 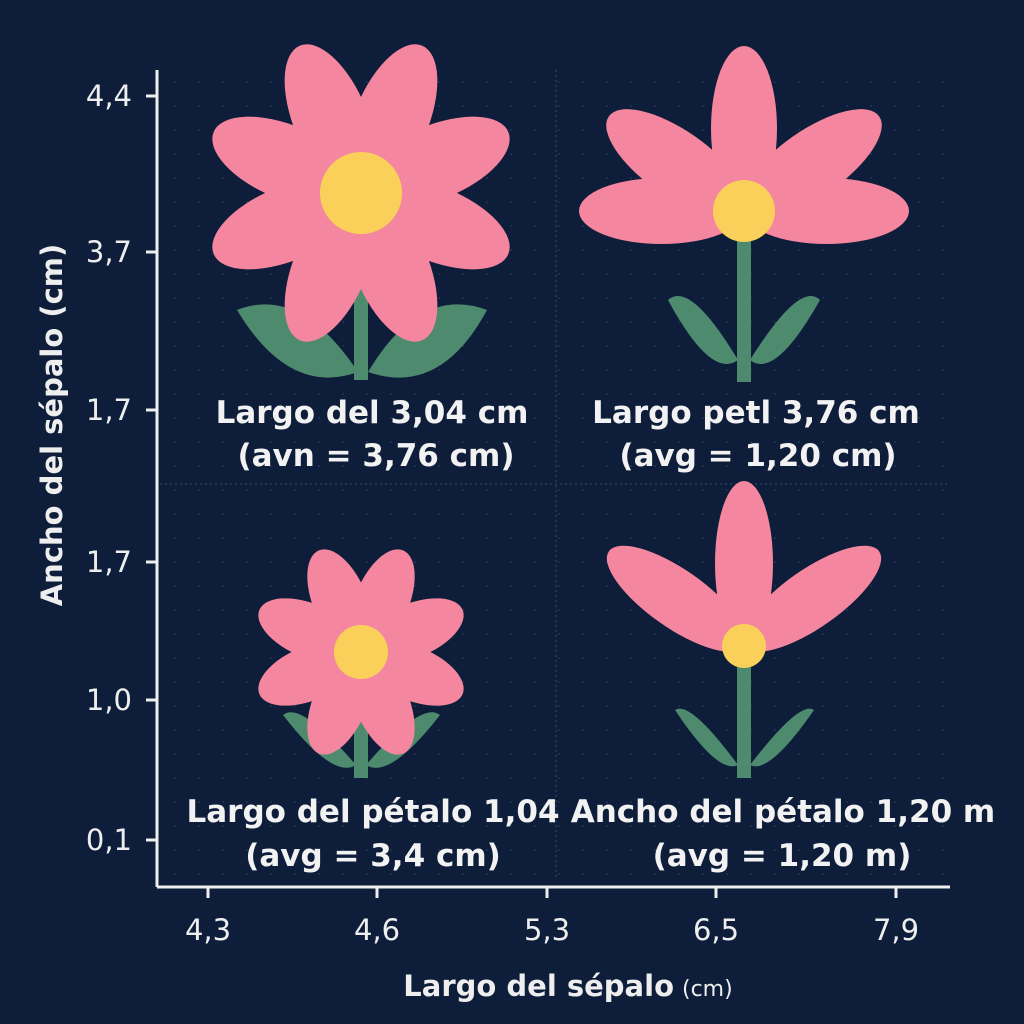 I want to click on x-tick-label: 7,9, so click(x=896, y=930).